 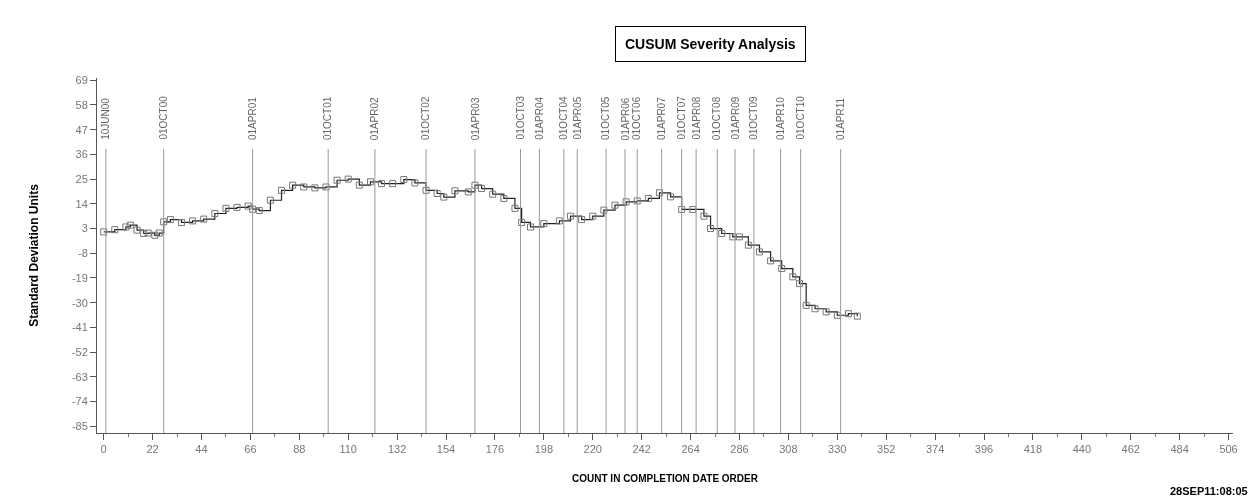 I want to click on x-tick-label: 308, so click(x=788, y=449).